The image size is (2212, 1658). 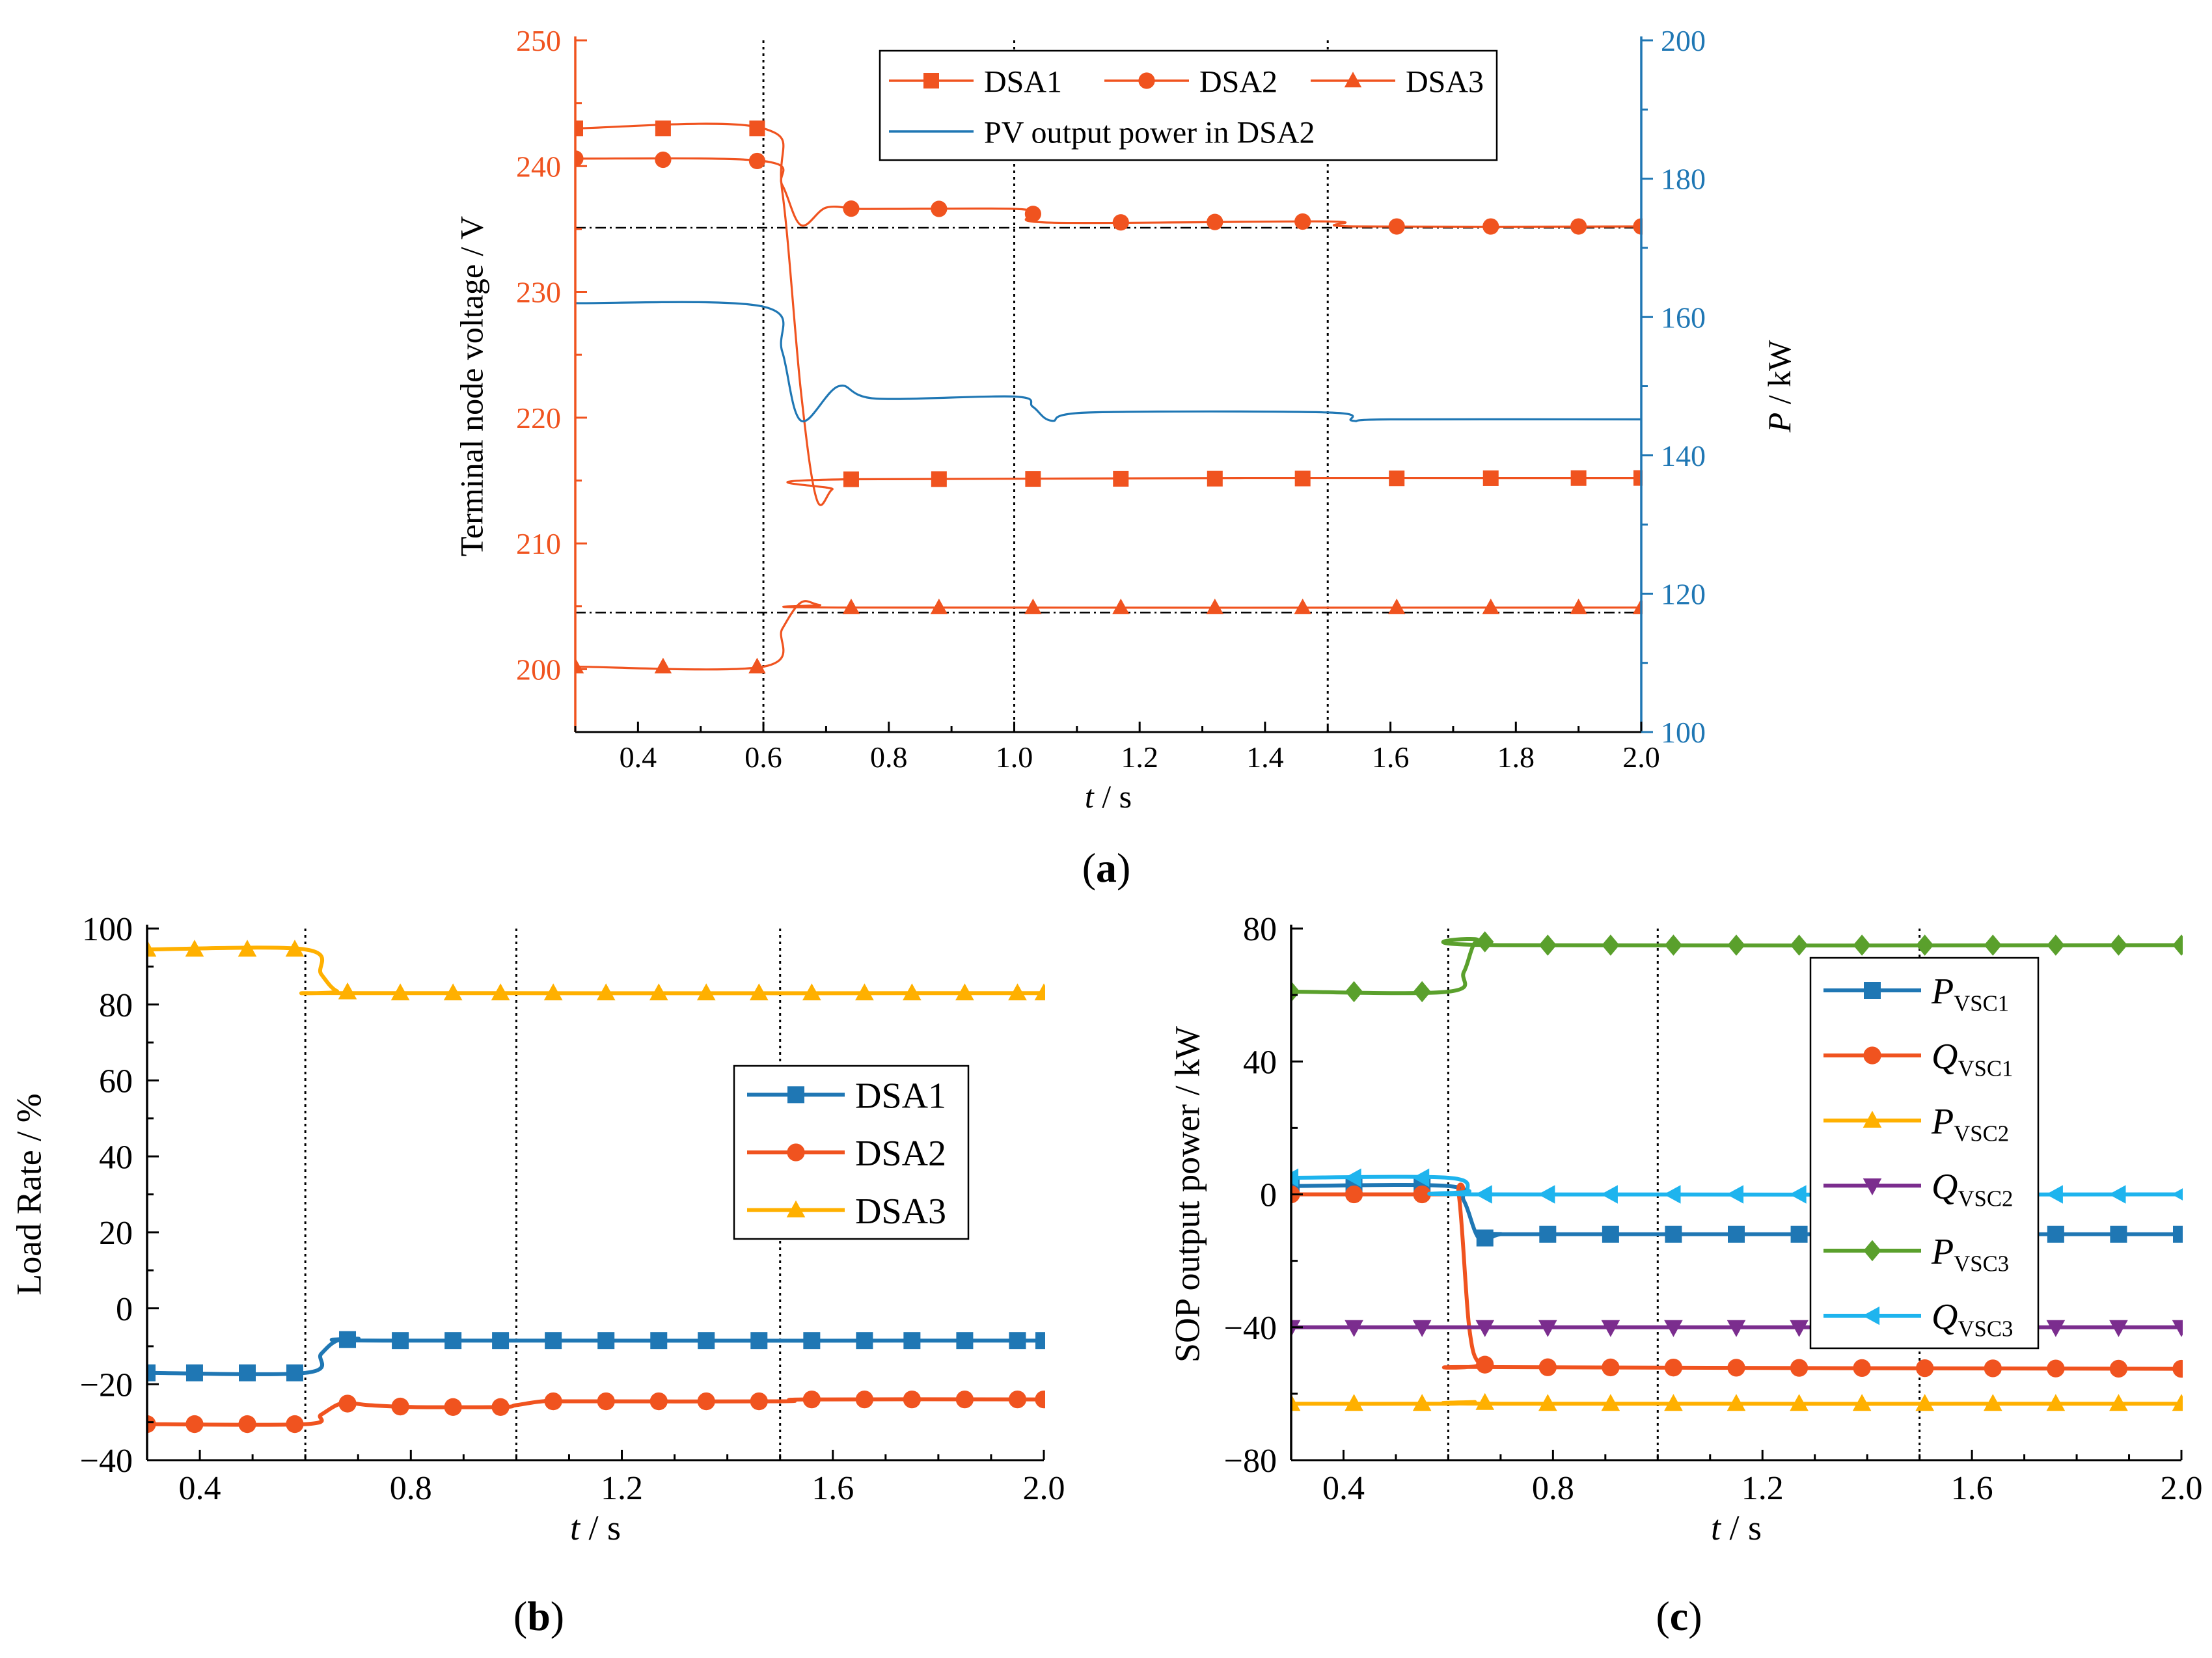 What do you see at coordinates (622, 1488) in the screenshot?
I see `x-tick-label: 1.2` at bounding box center [622, 1488].